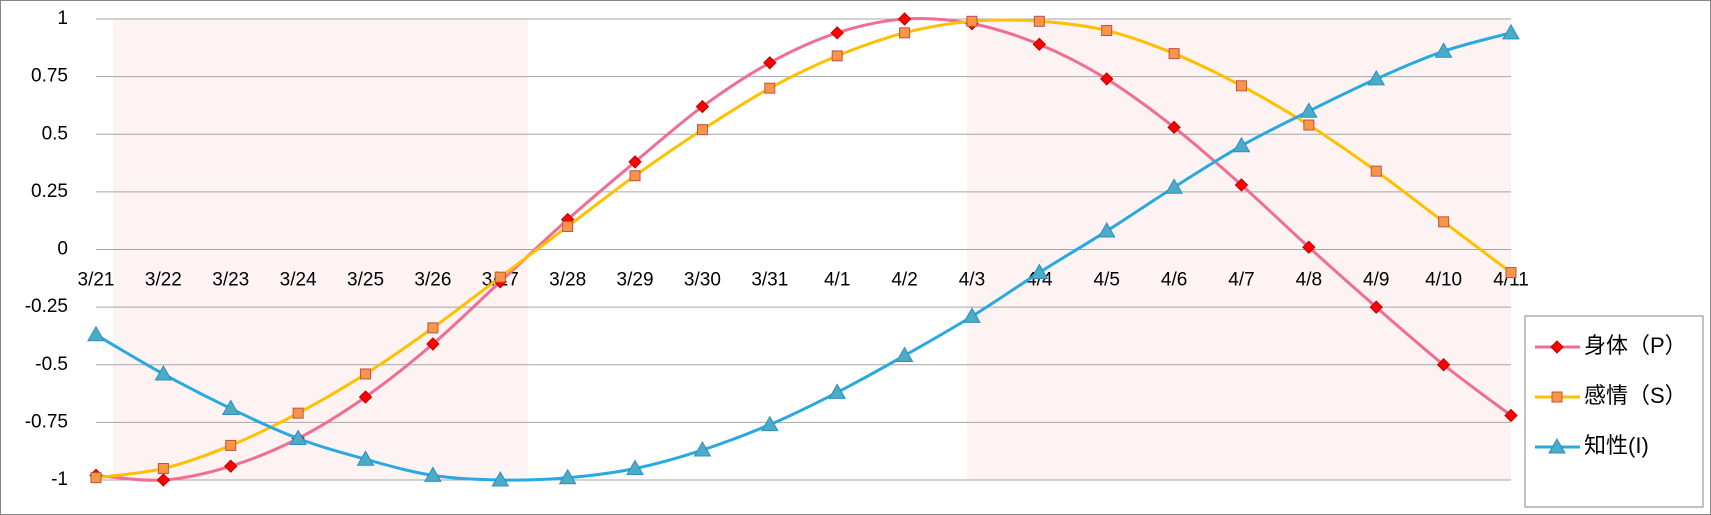  I want to click on legend-entries: 身体（P） 感情（S） 知性(I), so click(1611, 395).